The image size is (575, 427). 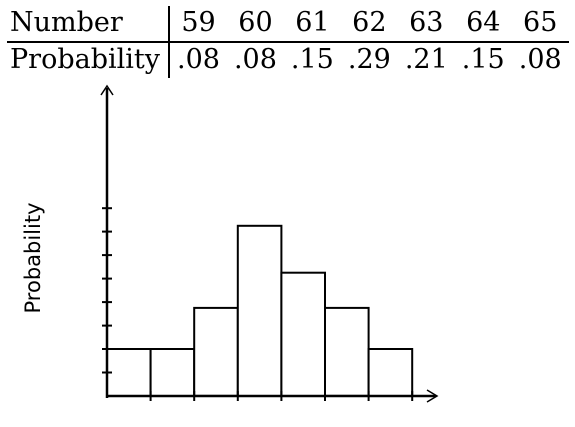 What do you see at coordinates (426, 59) in the screenshot?
I see `probability-cell: .21` at bounding box center [426, 59].